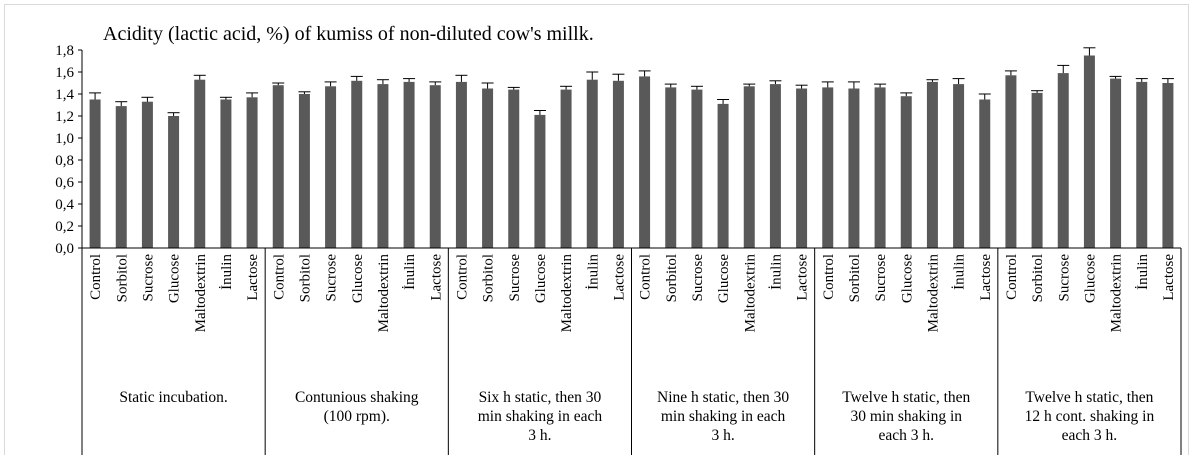 This screenshot has height=460, width=1193. What do you see at coordinates (64, 249) in the screenshot?
I see `y-tick-label: 0,0` at bounding box center [64, 249].